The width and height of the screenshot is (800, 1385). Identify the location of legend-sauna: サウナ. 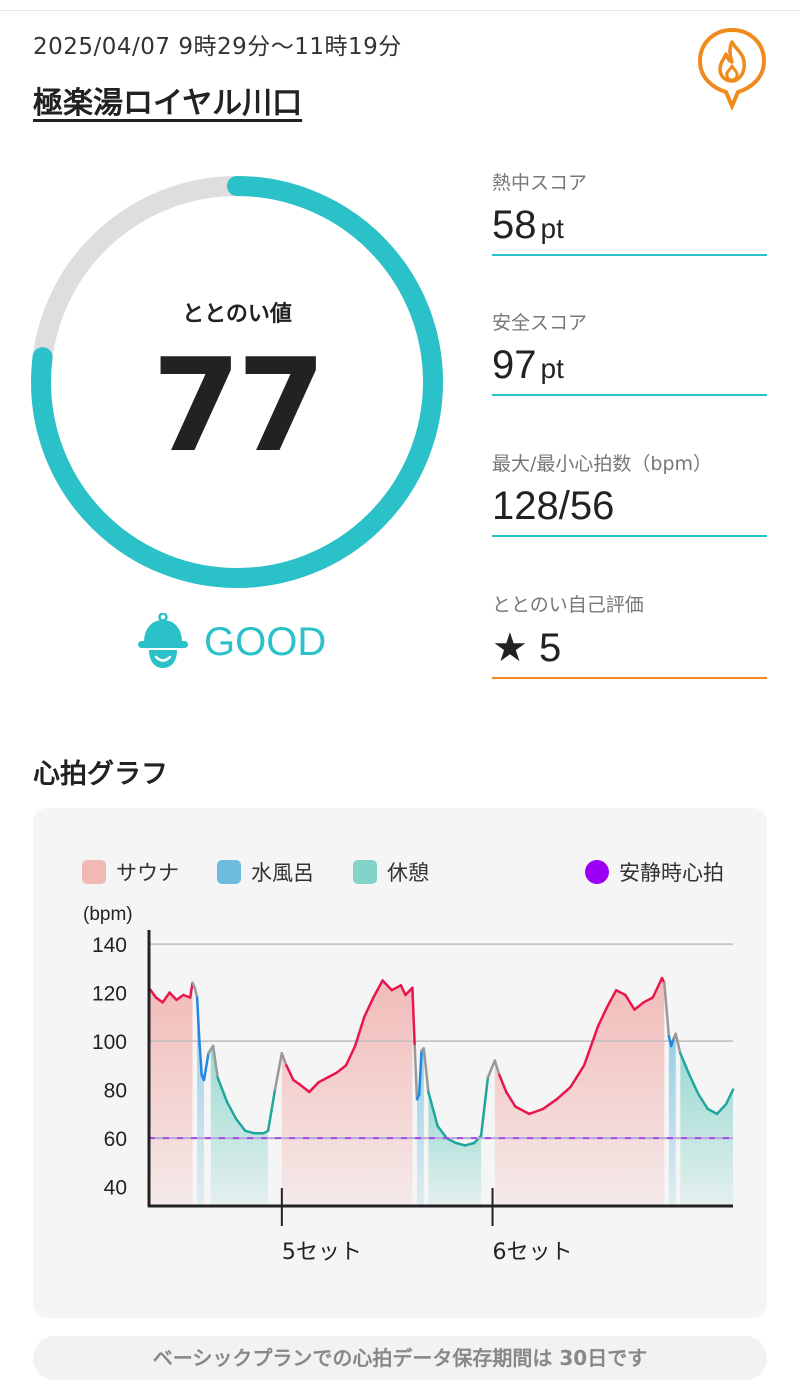
(130, 872).